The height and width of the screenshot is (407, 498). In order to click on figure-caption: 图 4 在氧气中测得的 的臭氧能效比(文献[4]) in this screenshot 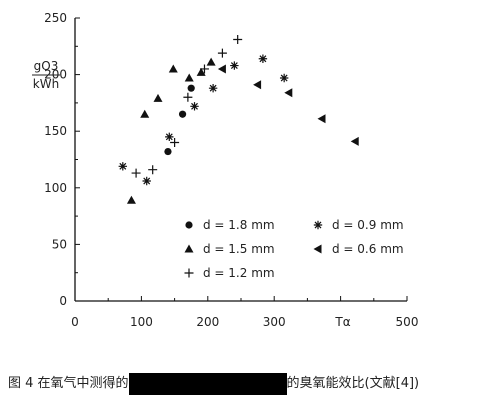, I will do `click(213, 384)`.